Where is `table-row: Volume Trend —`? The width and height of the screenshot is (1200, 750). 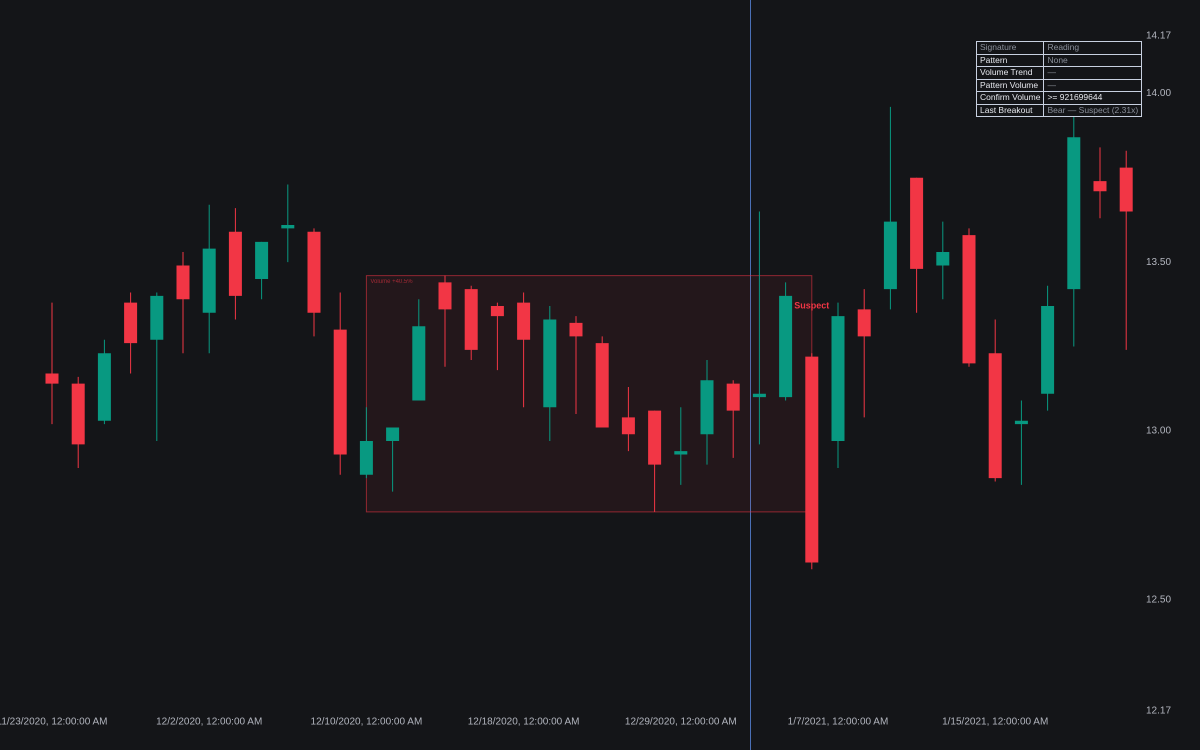 table-row: Volume Trend — is located at coordinates (1059, 73).